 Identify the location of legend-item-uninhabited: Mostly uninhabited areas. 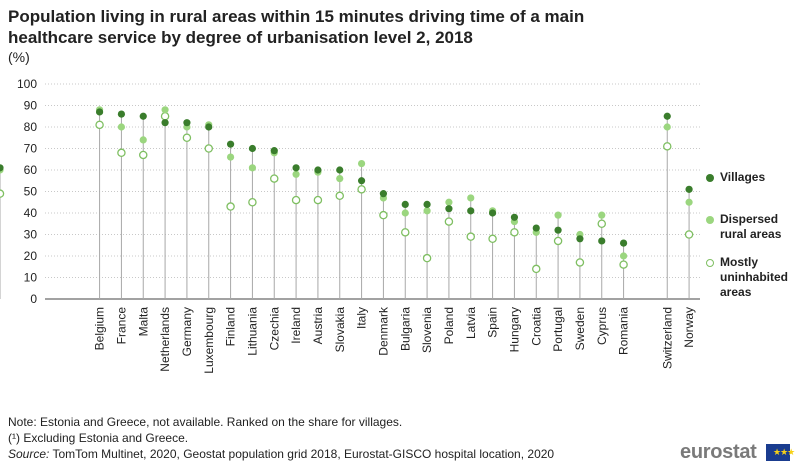
(752, 279).